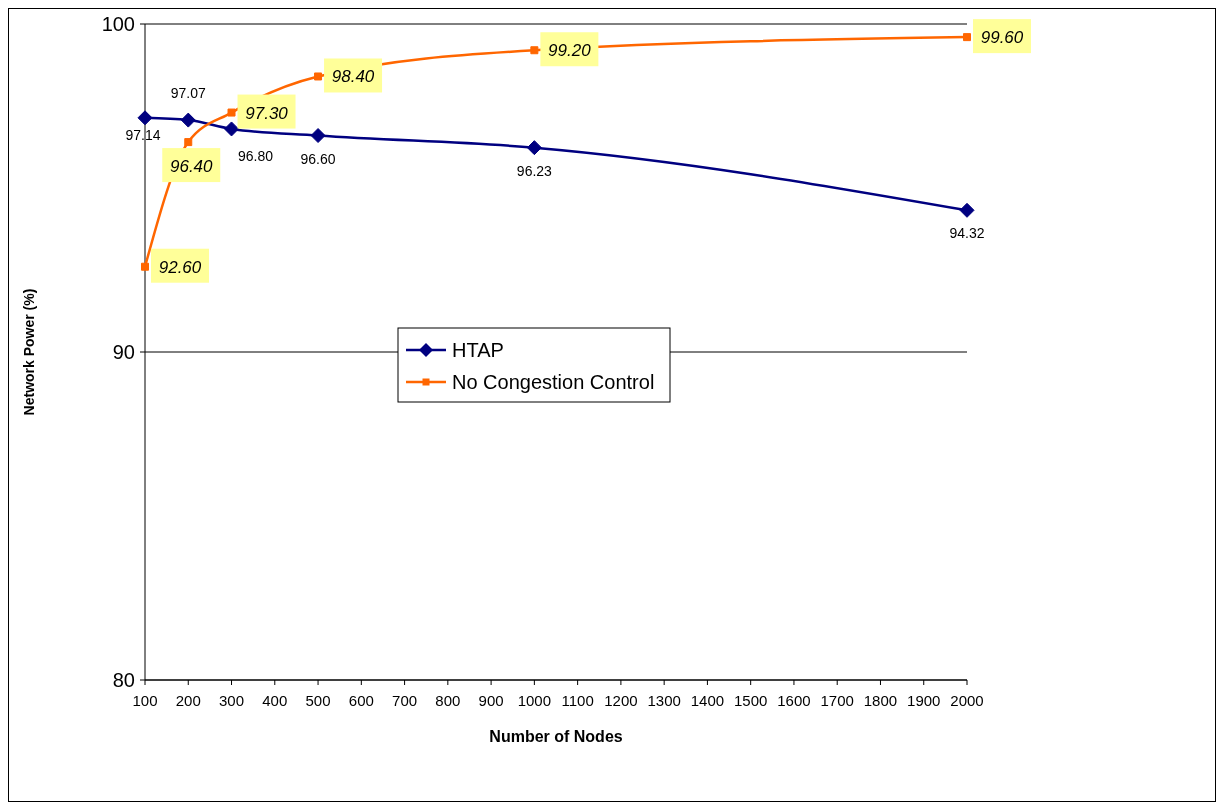 This screenshot has height=802, width=1216. I want to click on x-tick-label: 1300, so click(664, 700).